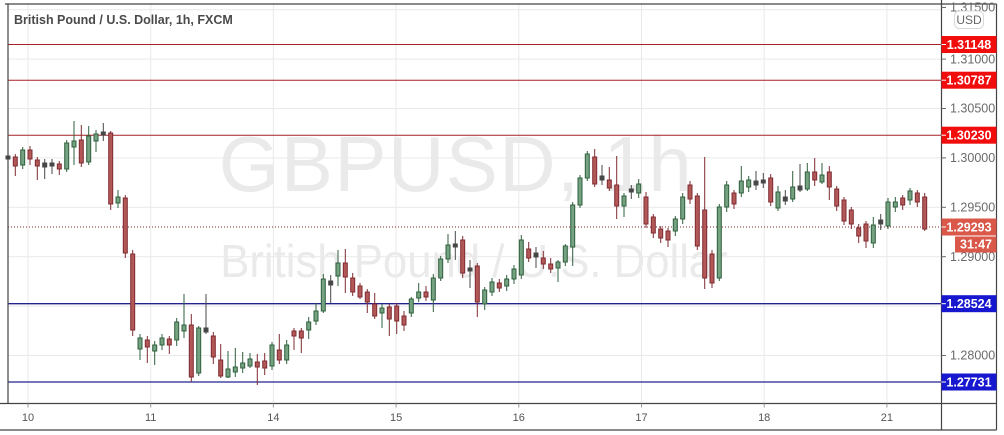 The image size is (1004, 435). I want to click on svg-text: 16, so click(519, 418).